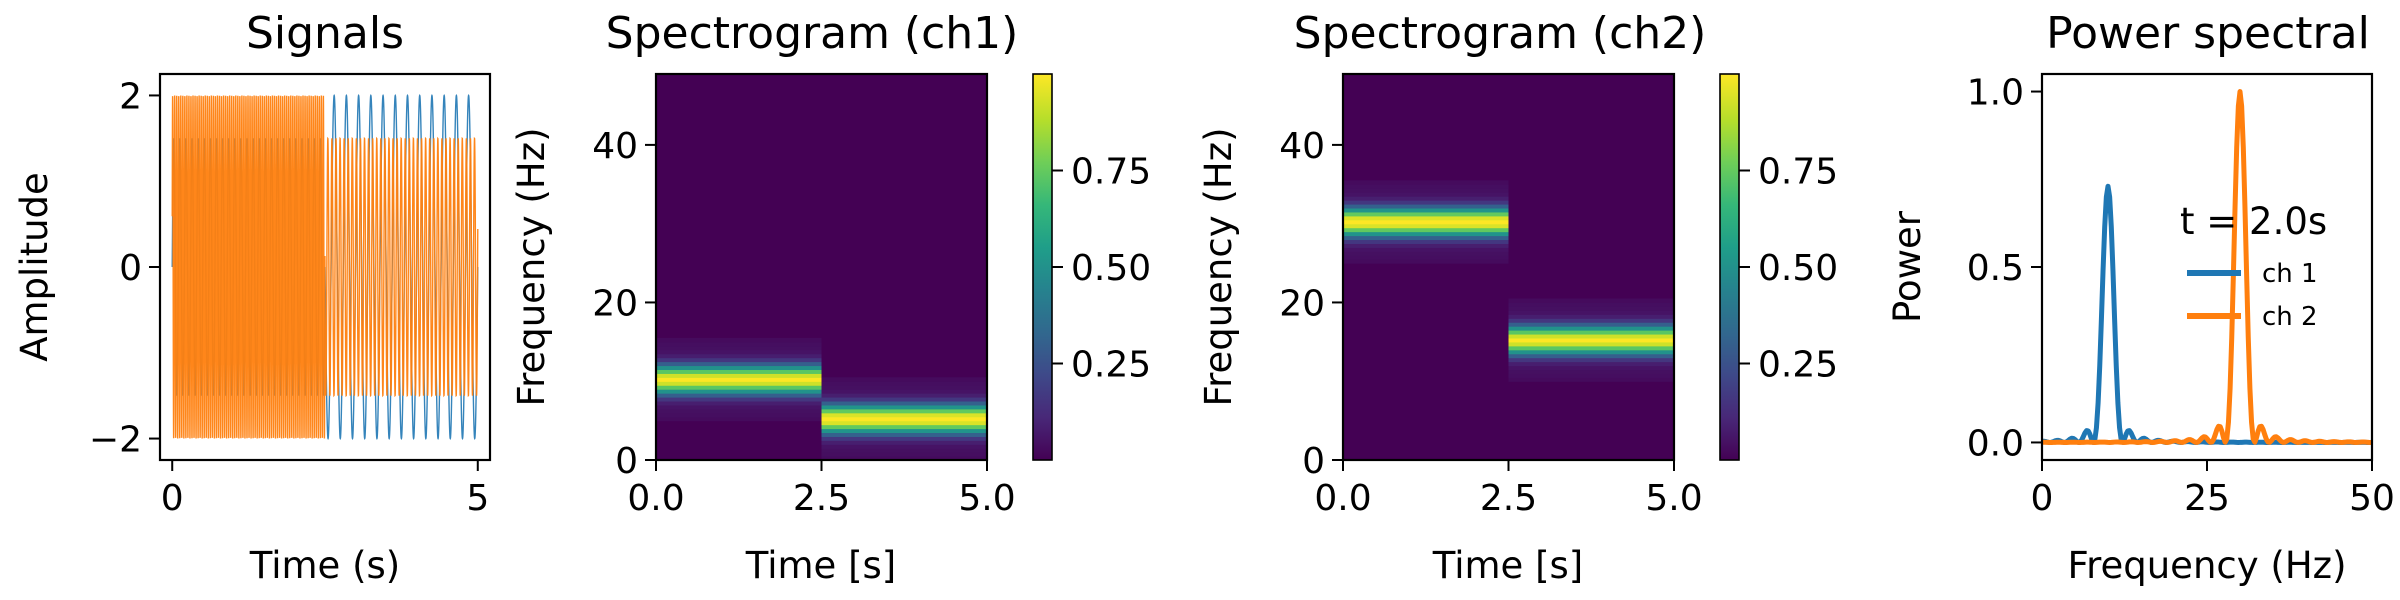 This screenshot has width=2400, height=600. Describe the element at coordinates (1500, 33) in the screenshot. I see `spectrogram-ch2-title: Spectrogram (ch2)` at that location.